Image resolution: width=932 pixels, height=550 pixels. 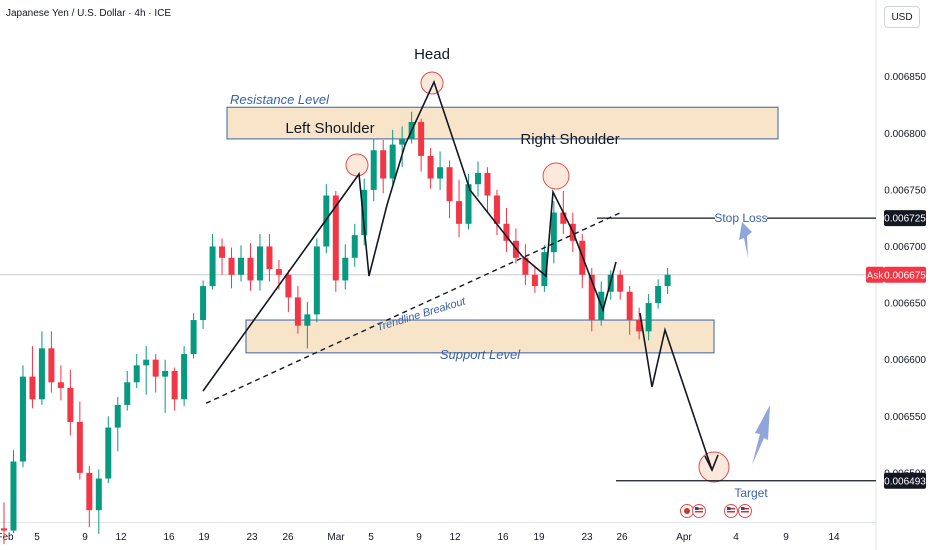 I want to click on left-shoulder-label: Left Shoulder, so click(x=329, y=128).